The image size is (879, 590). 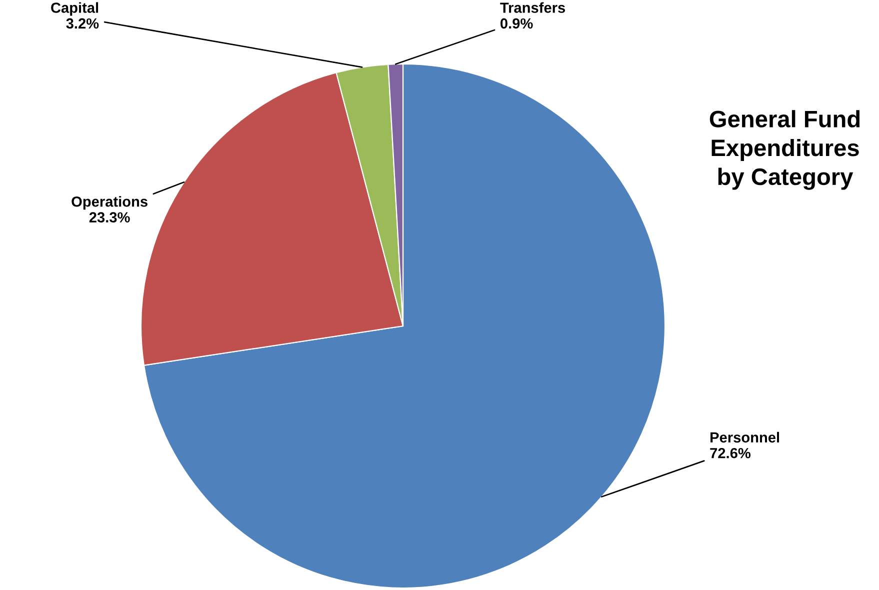 What do you see at coordinates (110, 203) in the screenshot?
I see `slice-label: Operations` at bounding box center [110, 203].